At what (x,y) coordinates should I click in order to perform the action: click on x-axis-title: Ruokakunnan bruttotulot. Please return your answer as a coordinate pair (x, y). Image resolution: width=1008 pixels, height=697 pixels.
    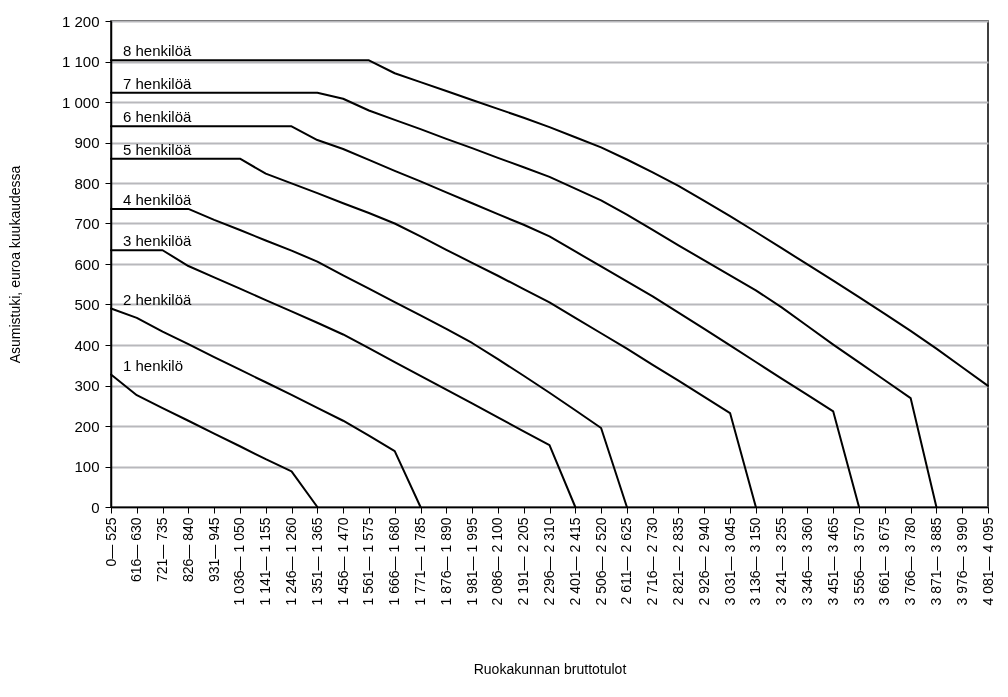
    Looking at the image, I should click on (550, 668).